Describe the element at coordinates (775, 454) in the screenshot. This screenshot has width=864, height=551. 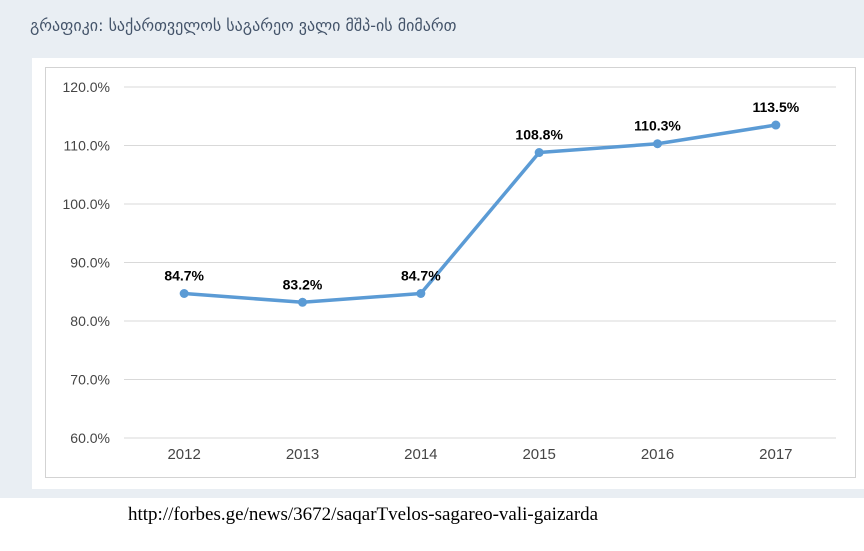
I see `xtick-label-2017: 2017` at that location.